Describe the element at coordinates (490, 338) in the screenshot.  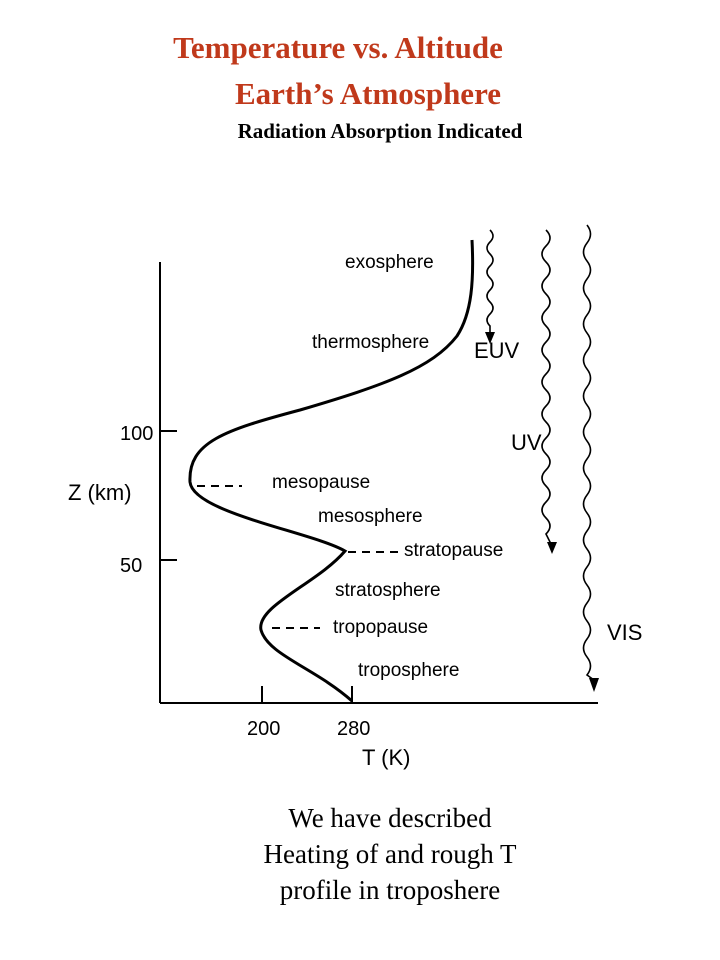
I see `euv-arrowhead` at that location.